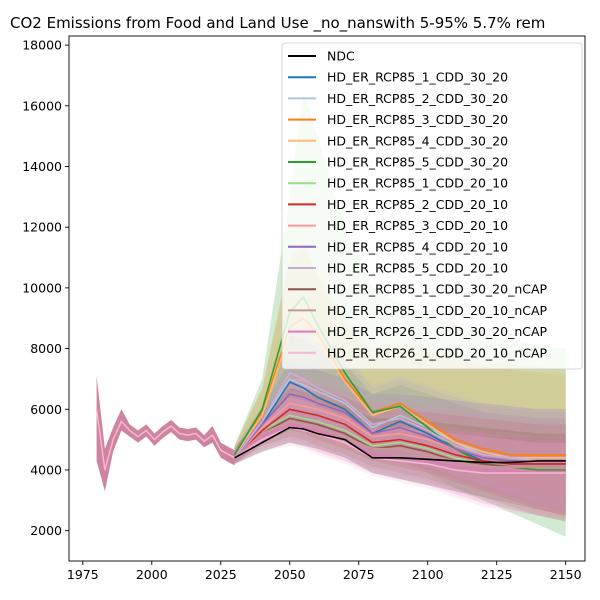 This screenshot has width=600, height=600. I want to click on legend-label: HD_ER_RCP85_3_CDD_20_10, so click(417, 225).